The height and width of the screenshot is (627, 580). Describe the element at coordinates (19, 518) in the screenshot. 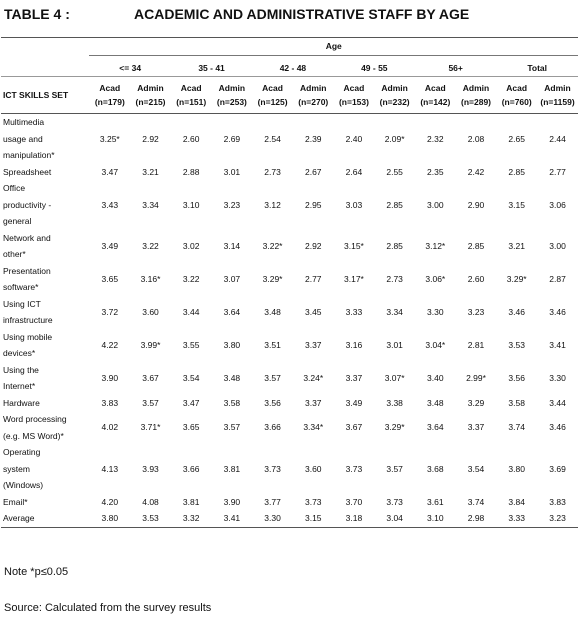

I see `row-label-line: Average` at that location.